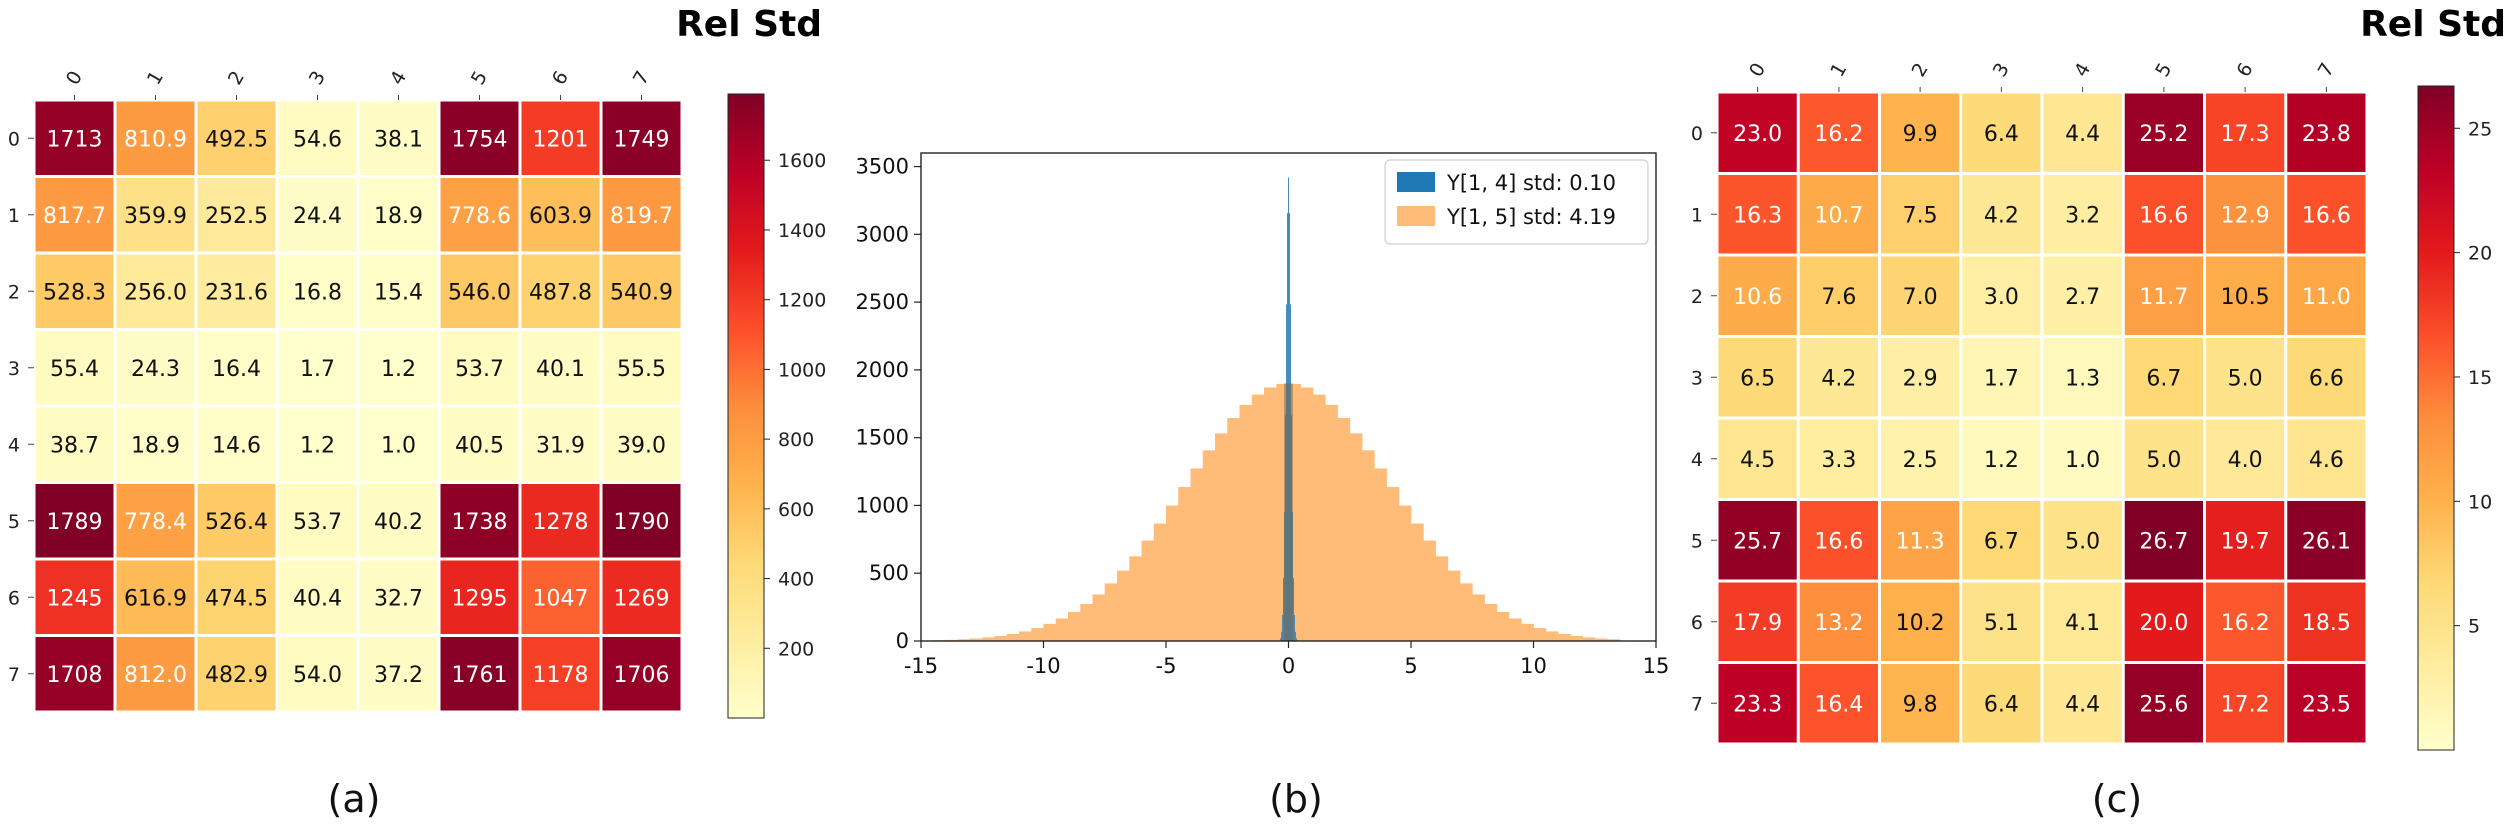 The height and width of the screenshot is (828, 2511). Describe the element at coordinates (74, 77) in the screenshot. I see `x-tick-label: 0` at that location.